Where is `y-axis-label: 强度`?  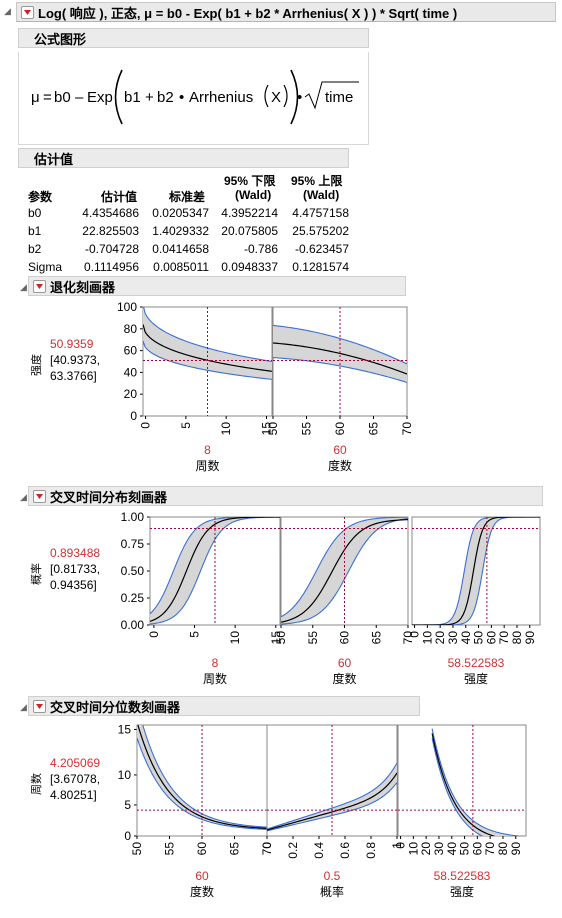
y-axis-label: 强度 is located at coordinates (37, 364).